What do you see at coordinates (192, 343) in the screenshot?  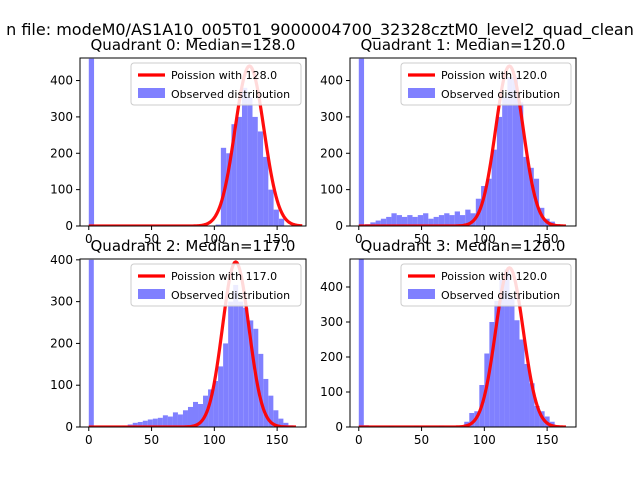 I see `poisson-fit-line` at bounding box center [192, 343].